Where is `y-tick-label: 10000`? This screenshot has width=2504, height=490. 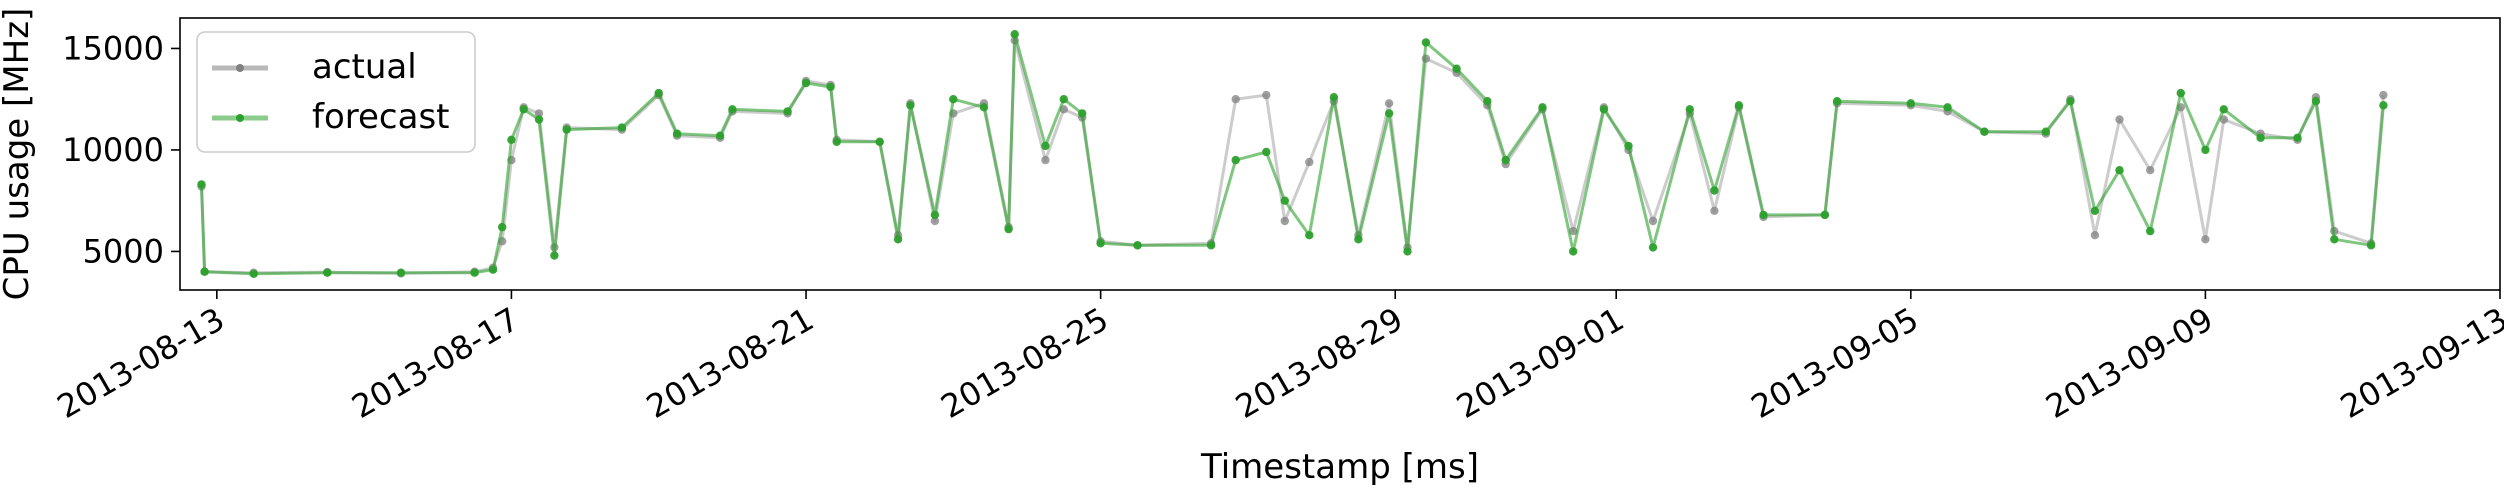
y-tick-label: 10000 is located at coordinates (113, 150).